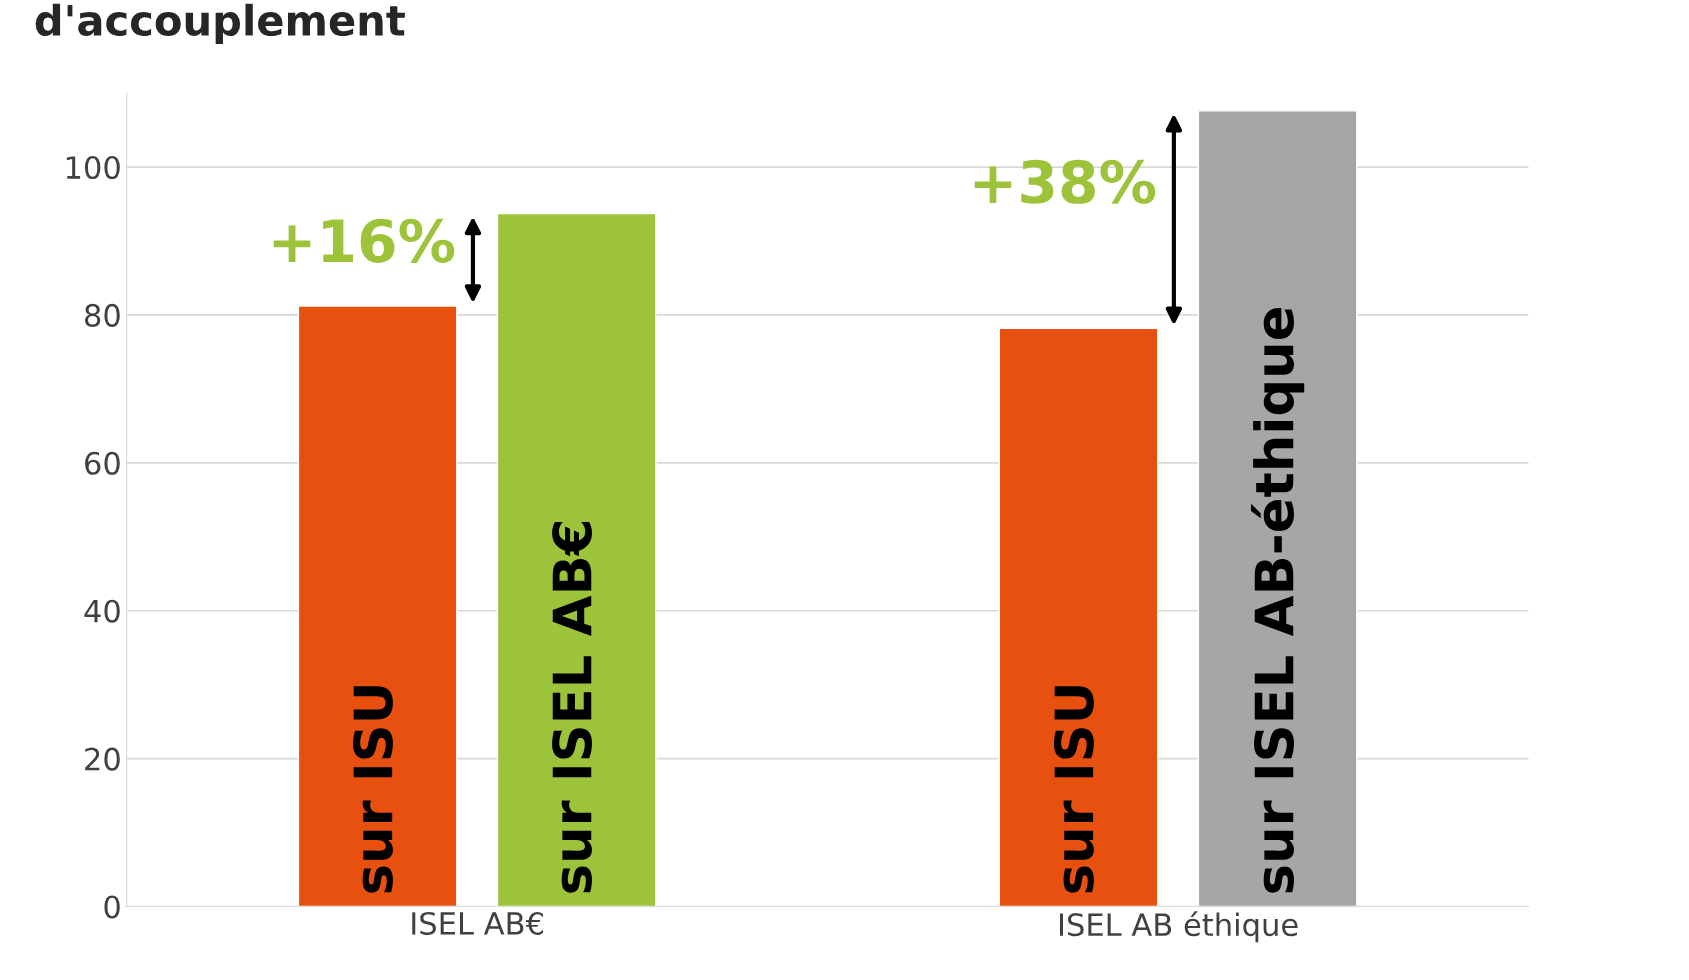  I want to click on chart-title: d'accouplement, so click(220, 24).